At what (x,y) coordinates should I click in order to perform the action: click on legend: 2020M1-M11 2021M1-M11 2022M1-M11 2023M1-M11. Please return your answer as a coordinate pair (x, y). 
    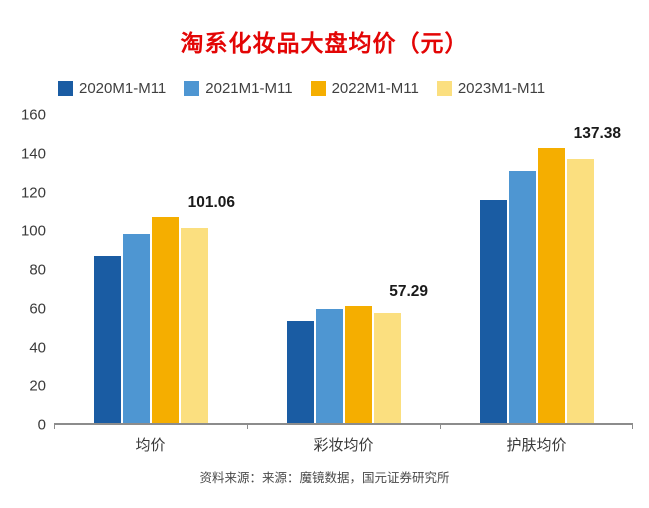
    Looking at the image, I should click on (353, 88).